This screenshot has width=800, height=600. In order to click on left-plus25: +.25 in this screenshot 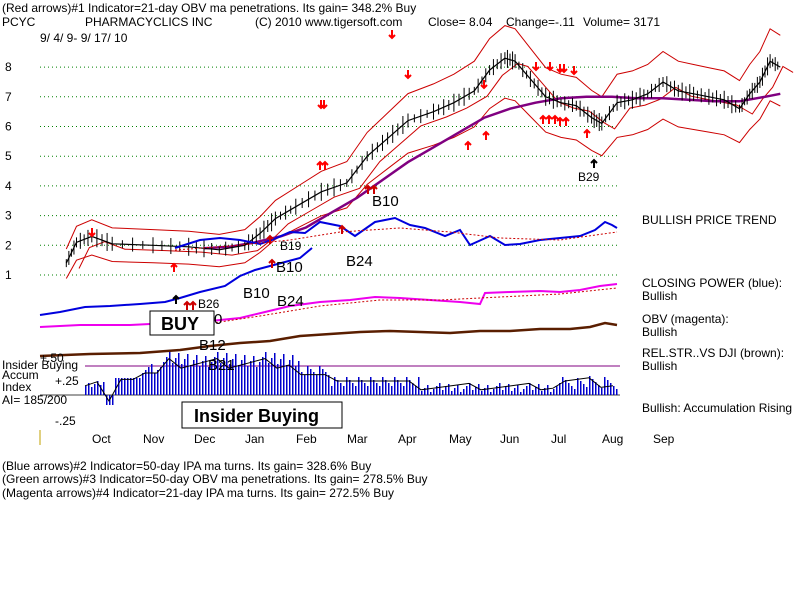, I will do `click(67, 381)`.